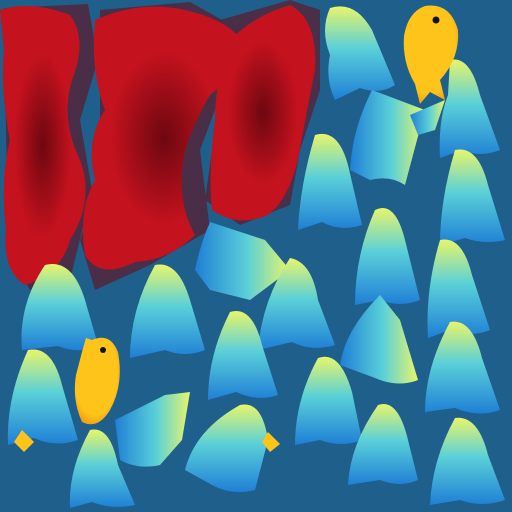 This screenshot has width=512, height=512. I want to click on fish-bottom-left, so click(97, 381).